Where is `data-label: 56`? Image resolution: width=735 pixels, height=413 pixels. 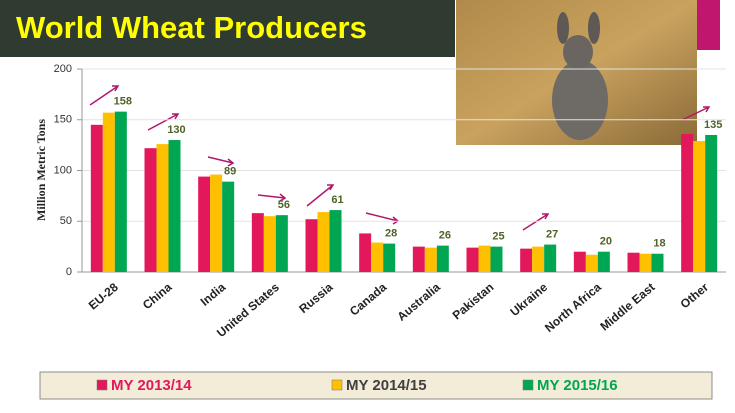
data-label: 56 is located at coordinates (284, 205).